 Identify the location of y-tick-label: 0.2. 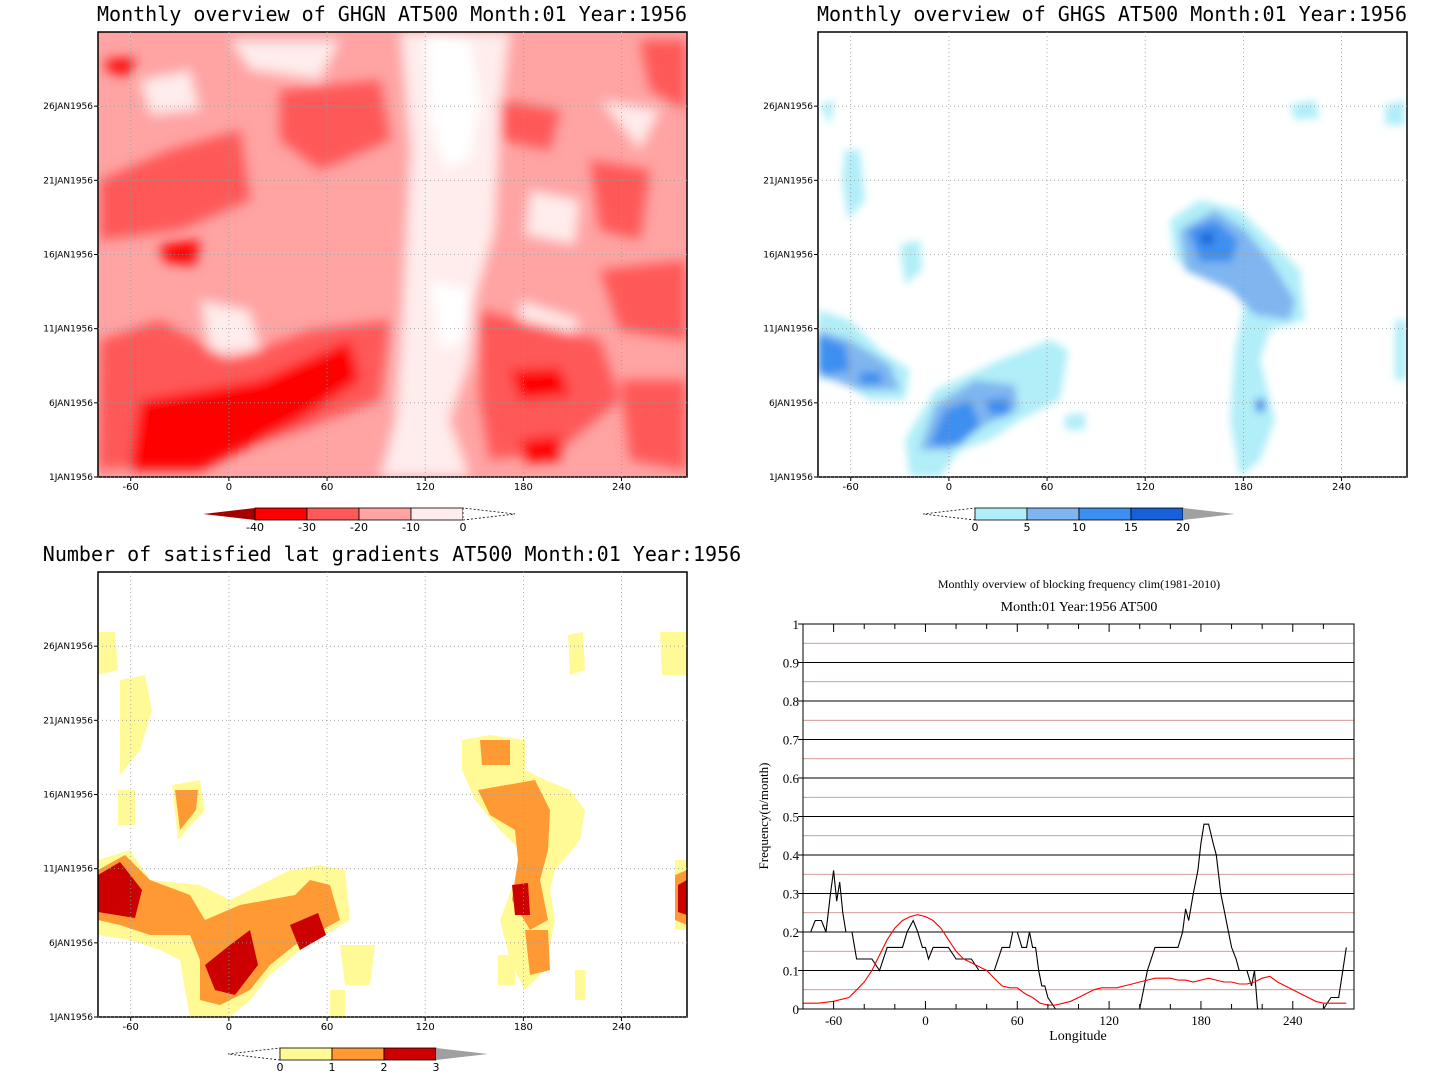
(791, 932).